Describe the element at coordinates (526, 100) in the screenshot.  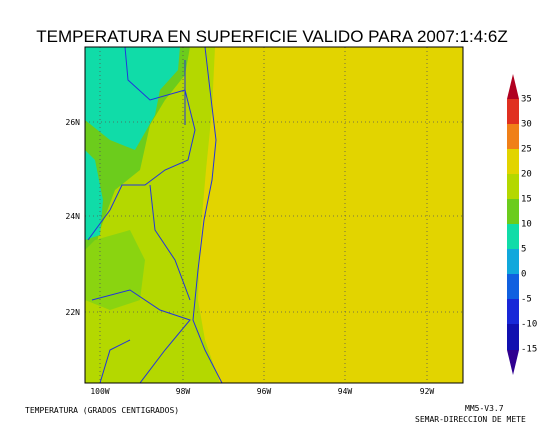
I see `colorbar-label: 35` at that location.